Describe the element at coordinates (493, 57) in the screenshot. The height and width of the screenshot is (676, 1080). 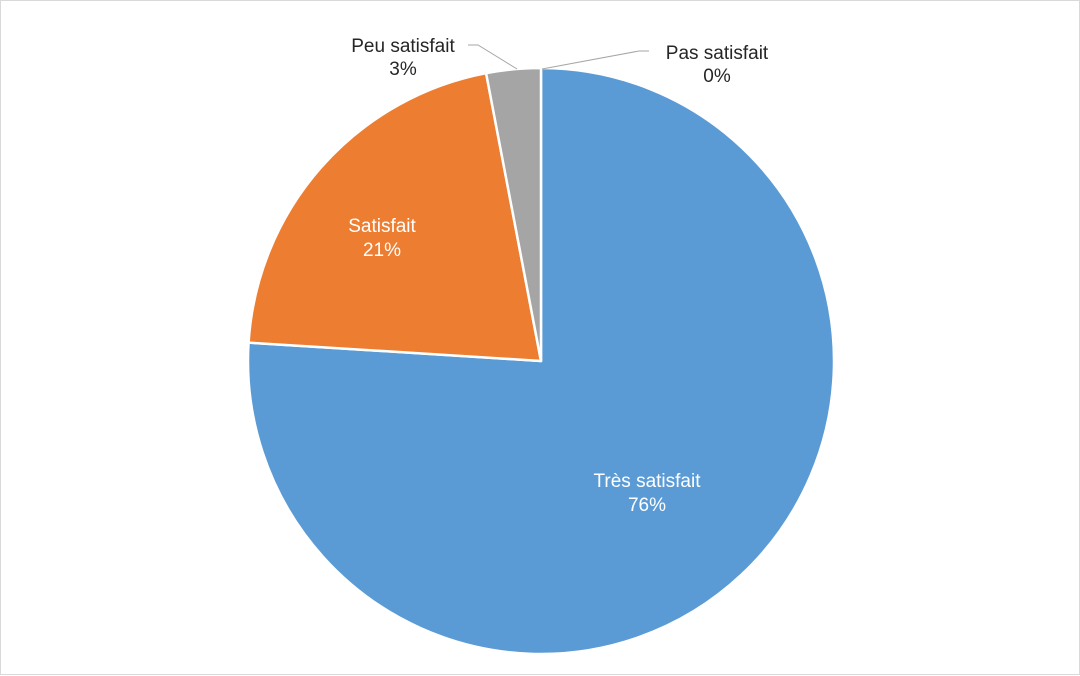
I see `leader-line-peu-satisfait` at that location.